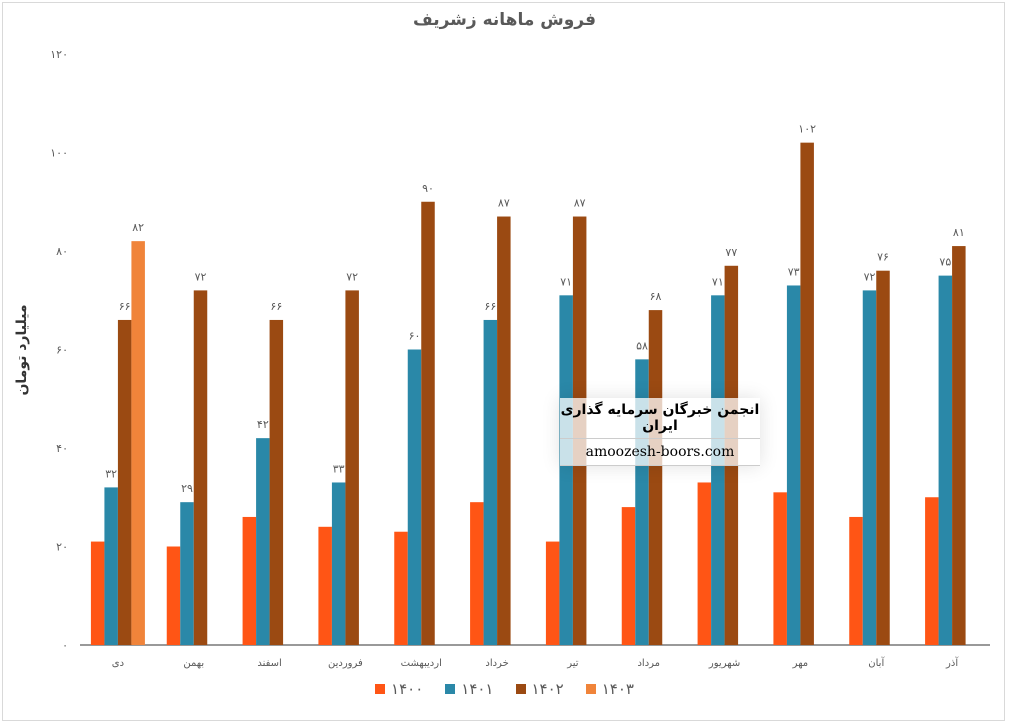  Describe the element at coordinates (945, 262) in the screenshot. I see `data-label: ۷۵` at that location.